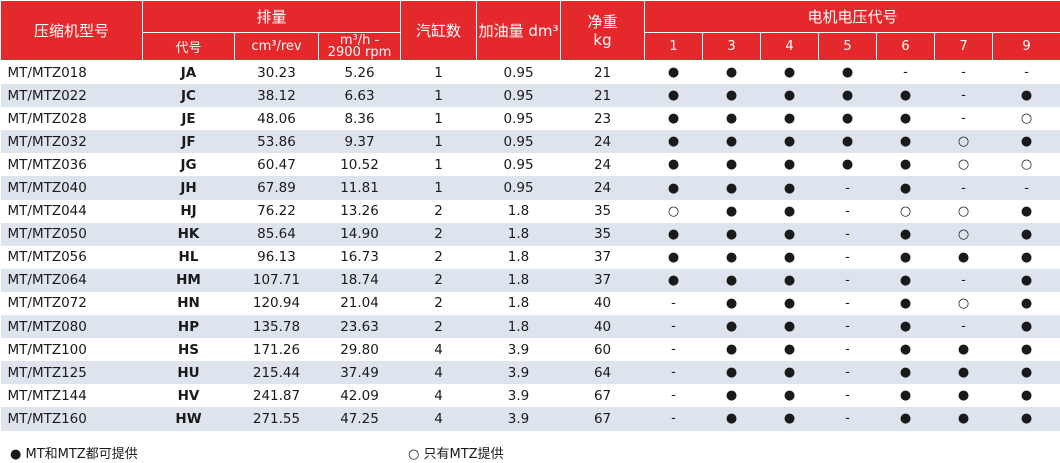 The image size is (1060, 463). Describe the element at coordinates (602, 39) in the screenshot. I see `header-weight-unit: kg` at that location.